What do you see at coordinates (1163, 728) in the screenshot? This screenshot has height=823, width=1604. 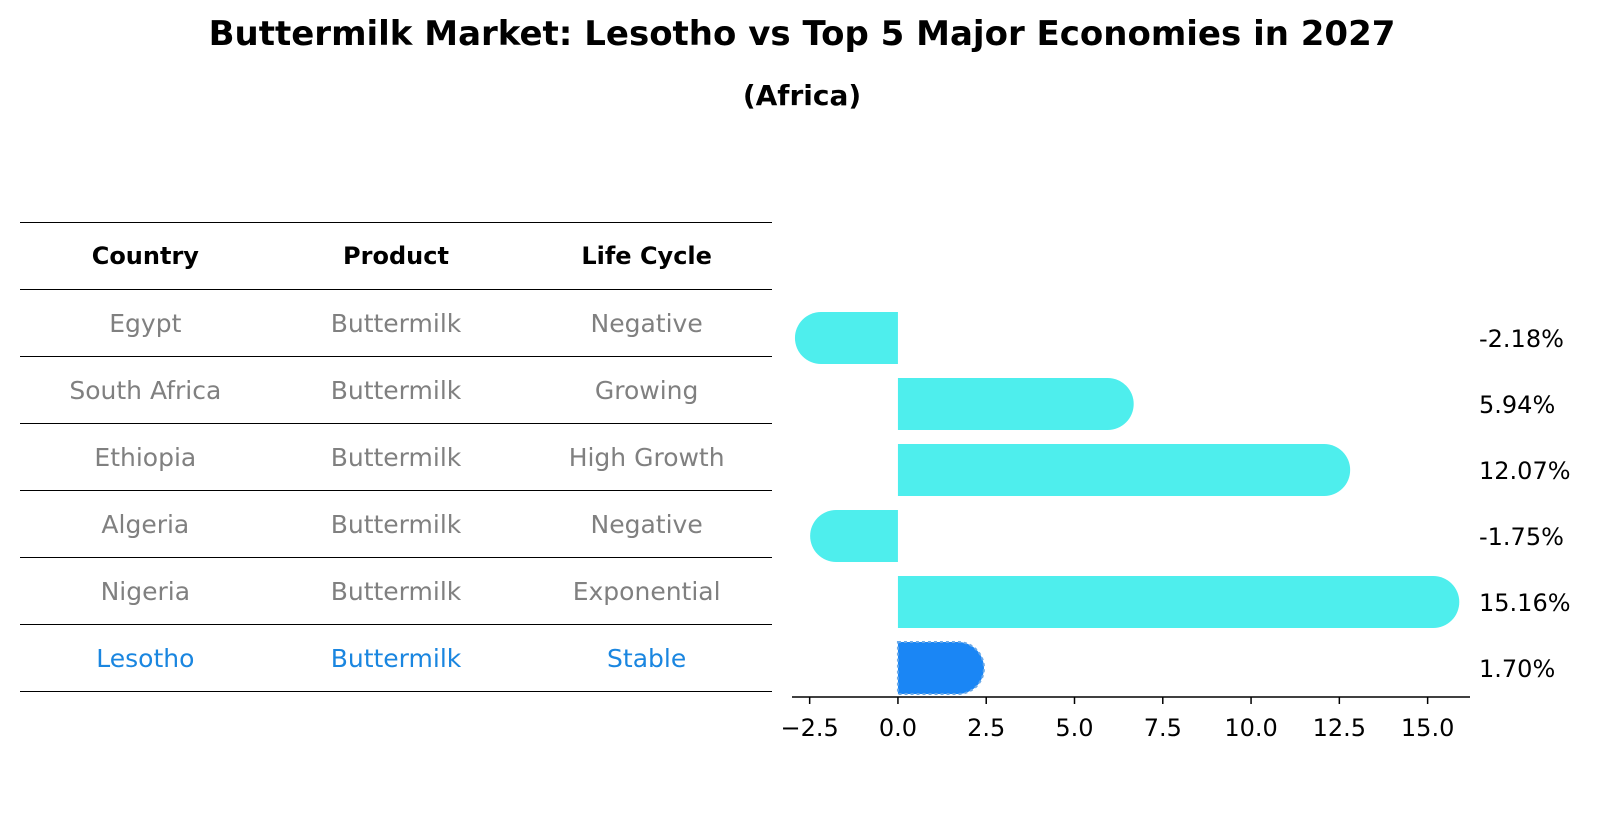 I see `x-tick-label: 7.5` at bounding box center [1163, 728].